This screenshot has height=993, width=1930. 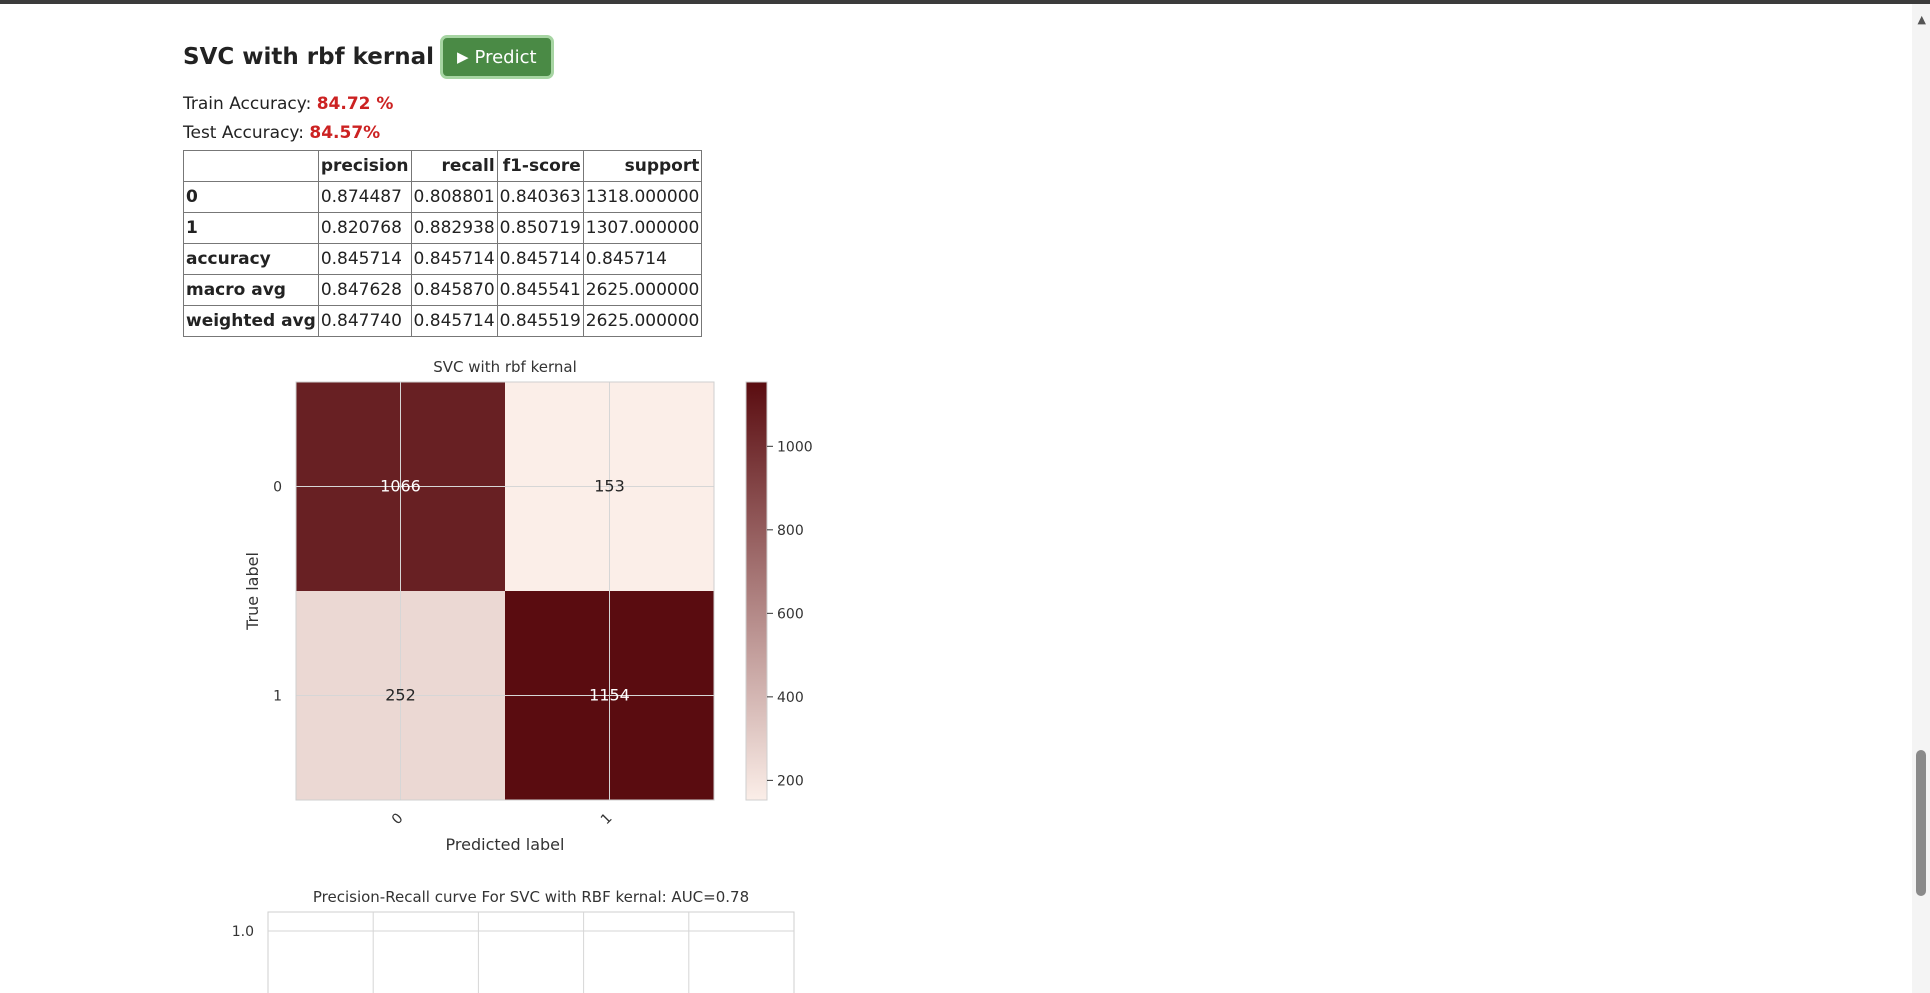 What do you see at coordinates (442, 133) in the screenshot?
I see `test-accuracy: Test Accuracy: 84.57%` at bounding box center [442, 133].